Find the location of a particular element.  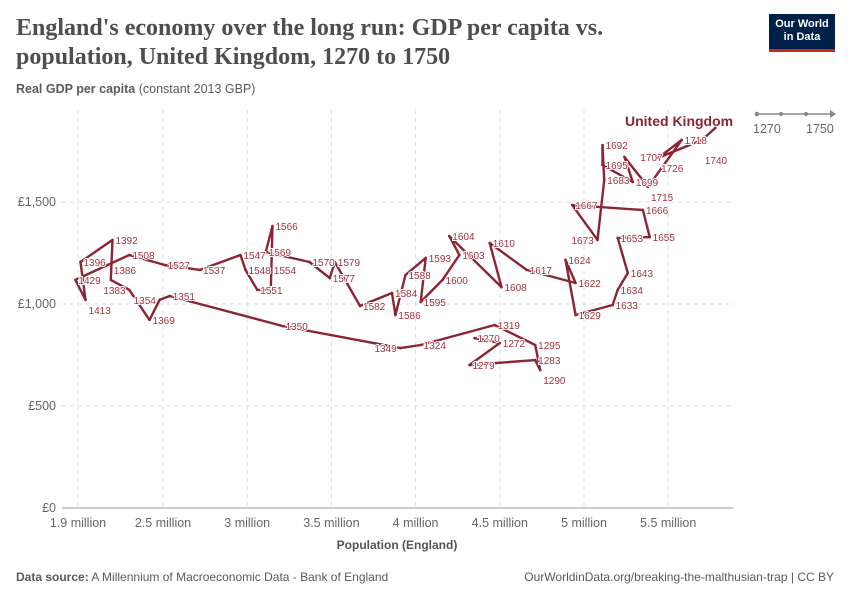

year-label: 1610 is located at coordinates (504, 244).